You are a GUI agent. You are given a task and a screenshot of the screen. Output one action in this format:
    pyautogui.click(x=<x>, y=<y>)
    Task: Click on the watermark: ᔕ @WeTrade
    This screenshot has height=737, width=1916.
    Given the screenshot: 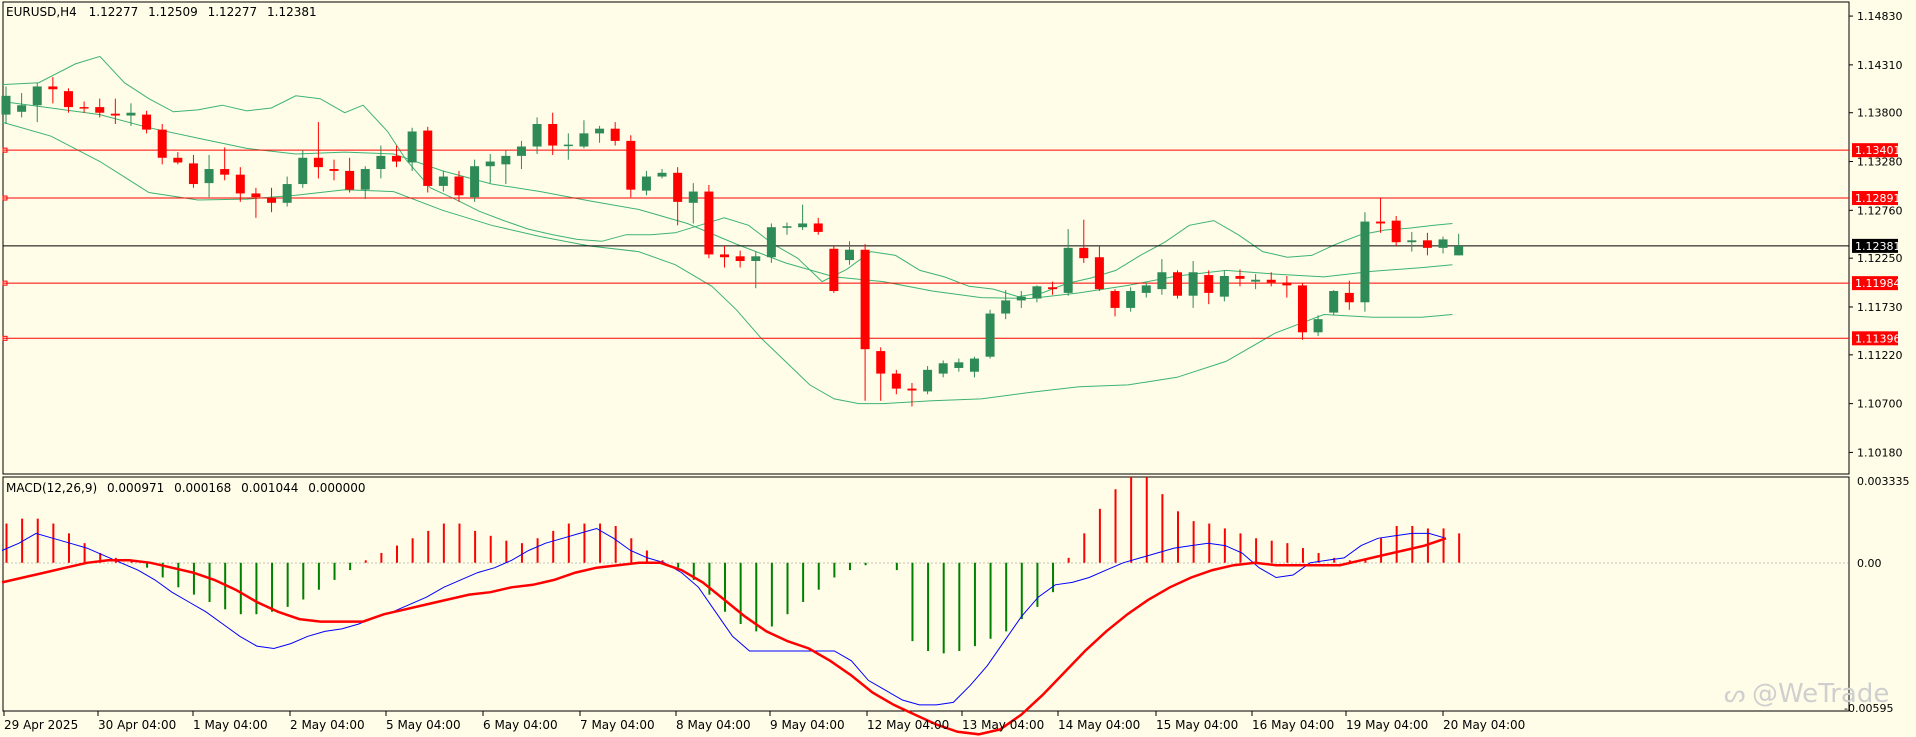 What is the action you would take?
    pyautogui.click(x=1806, y=694)
    